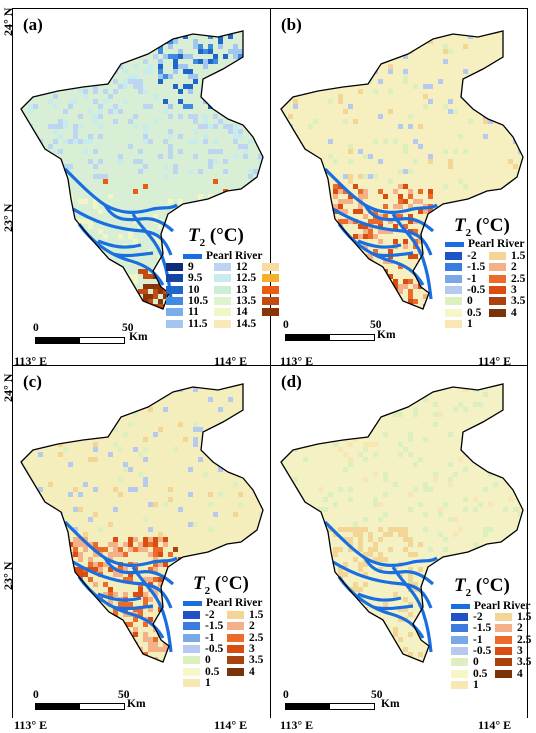 The height and width of the screenshot is (733, 536). I want to click on lon-label-d-left: 113° E, so click(297, 725).